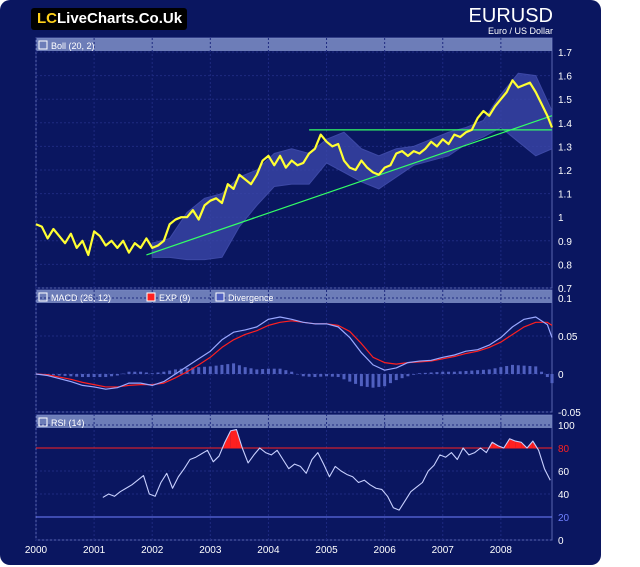  Describe the element at coordinates (510, 16) in the screenshot. I see `symbol-title: EURUSD` at that location.